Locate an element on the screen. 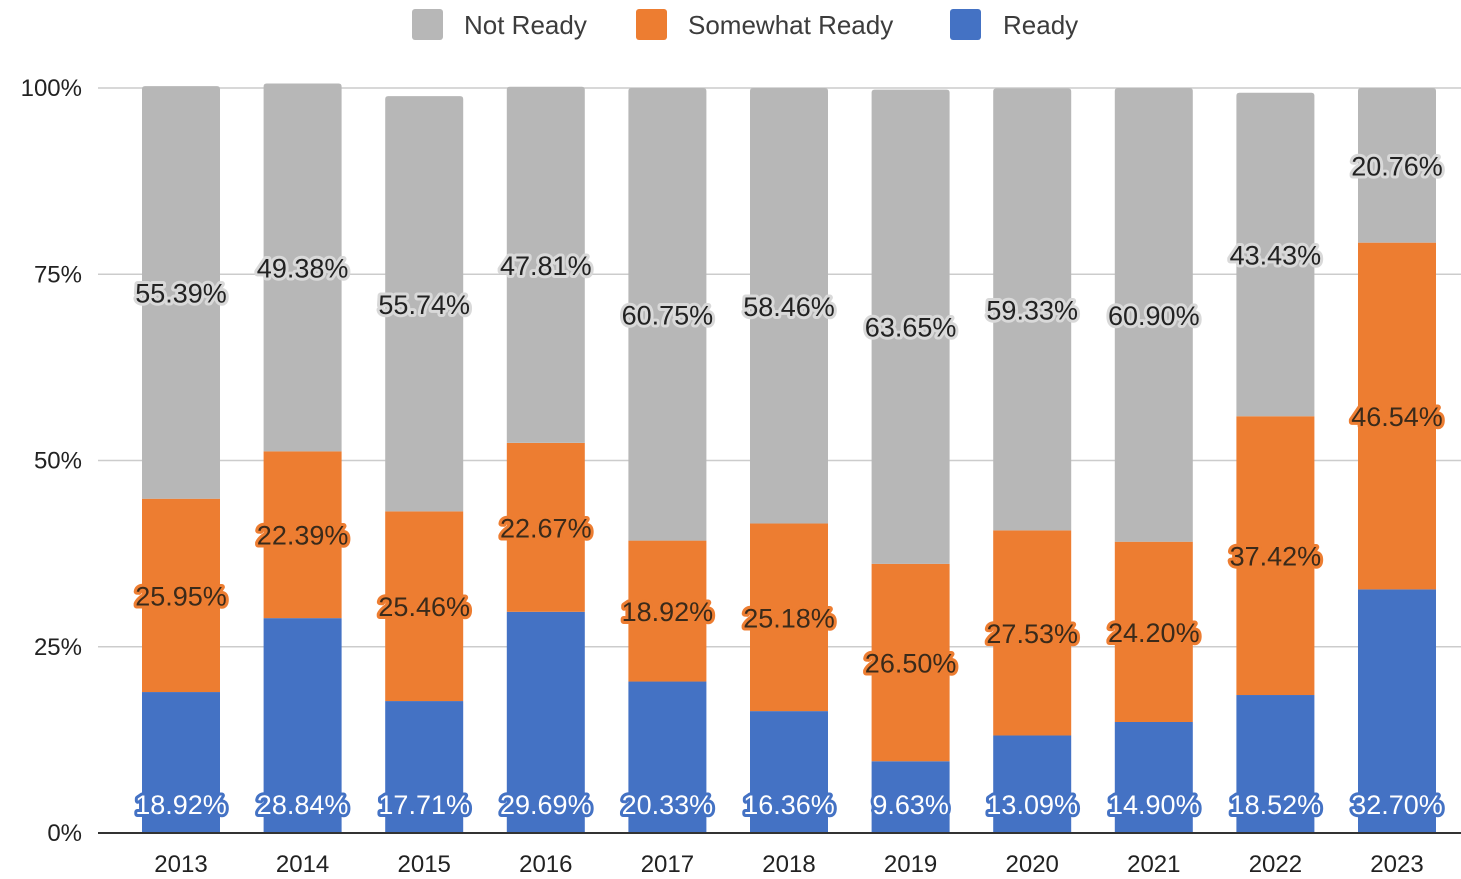 Image resolution: width=1461 pixels, height=879 pixels. data-label-somewhat-ready: 22.67% is located at coordinates (546, 528).